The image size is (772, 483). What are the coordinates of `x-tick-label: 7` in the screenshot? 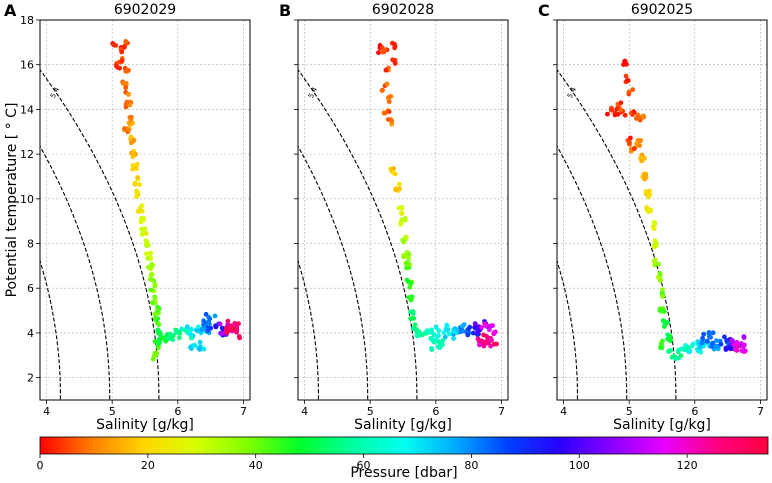 It's located at (501, 411).